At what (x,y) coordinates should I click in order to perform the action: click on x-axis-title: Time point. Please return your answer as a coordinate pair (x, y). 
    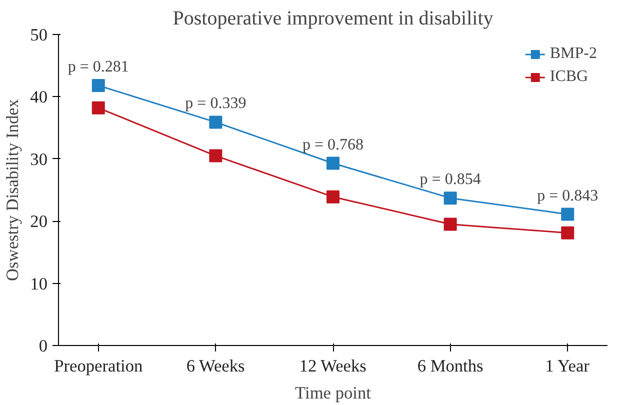
    Looking at the image, I should click on (333, 393).